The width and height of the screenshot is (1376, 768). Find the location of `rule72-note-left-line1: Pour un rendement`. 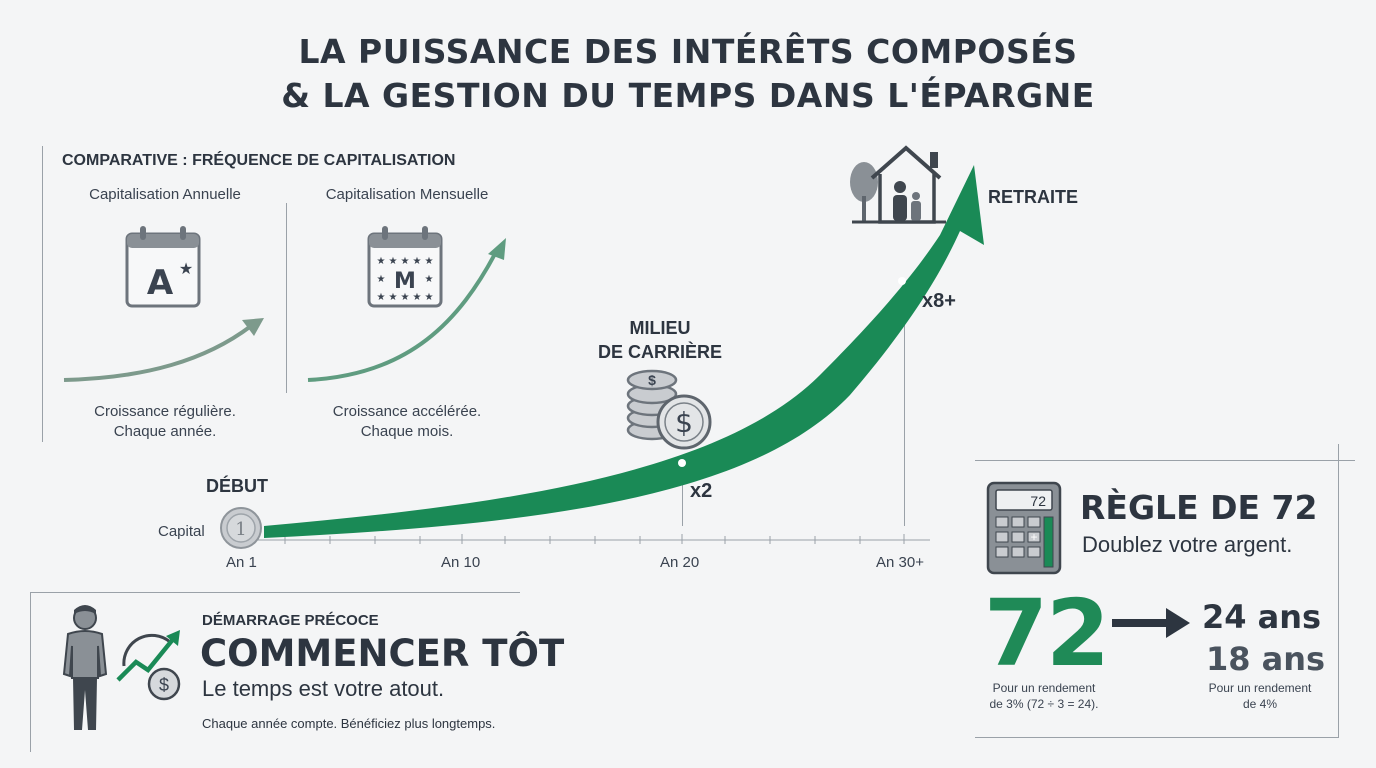

rule72-note-left-line1: Pour un rendement is located at coordinates (1044, 688).